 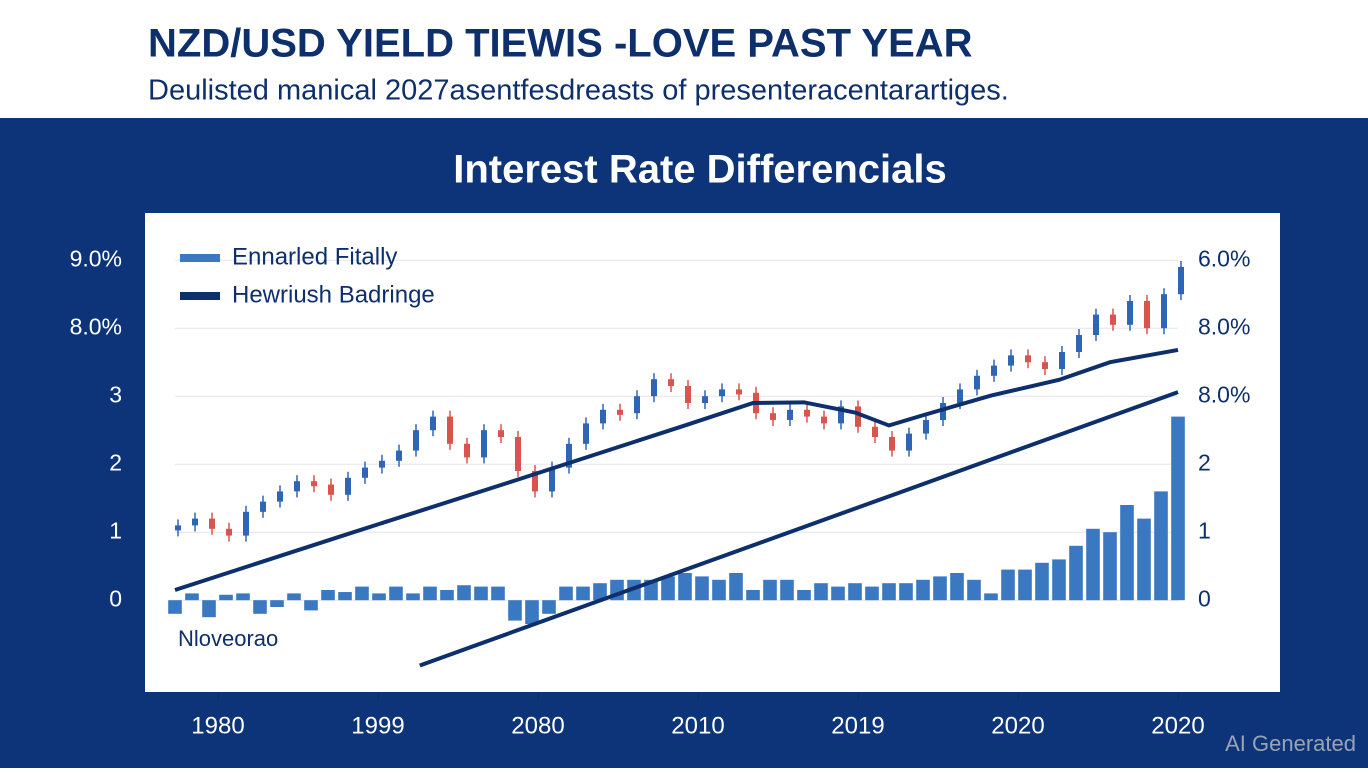 I want to click on y2-tick-label: 6.0%, so click(x=1224, y=258).